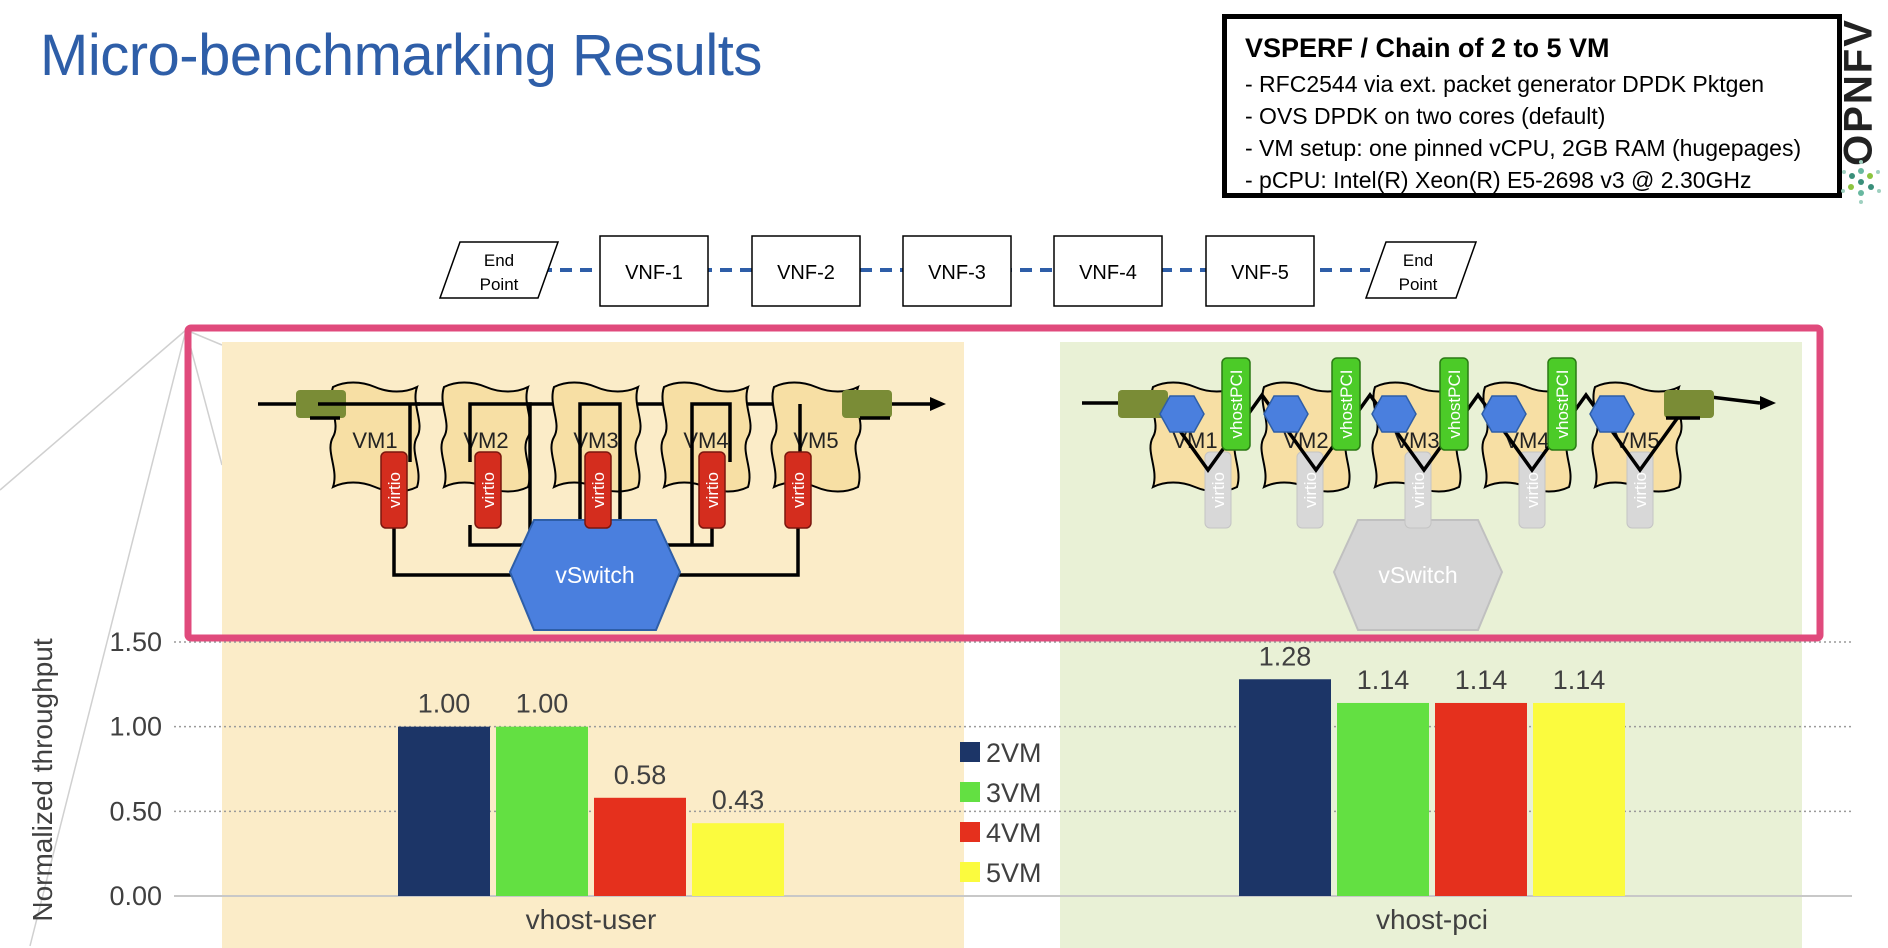 The image size is (1888, 948). Describe the element at coordinates (1425, 116) in the screenshot. I see `test-setup-line: - OVS DPDK on two cores (default)` at that location.